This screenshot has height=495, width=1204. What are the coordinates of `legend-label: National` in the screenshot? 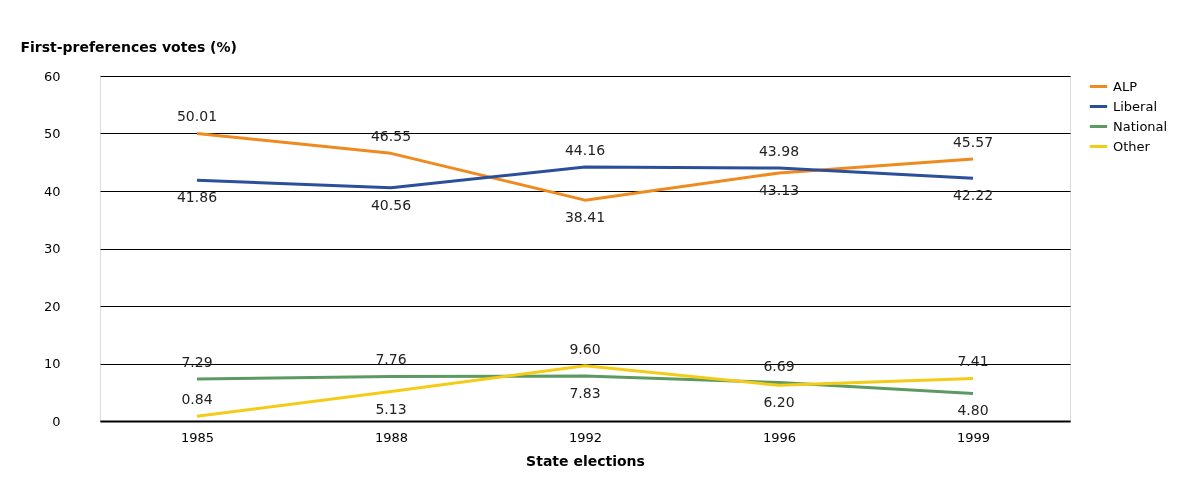 It's located at (1140, 126).